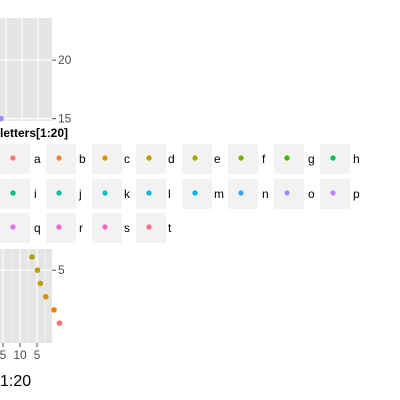  I want to click on legend-label: h, so click(356, 159).